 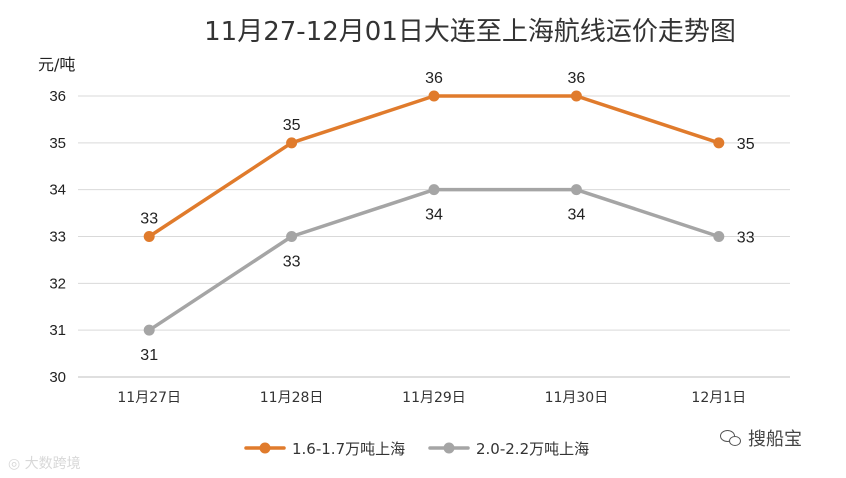 I want to click on y-tick-label: 34, so click(x=57, y=190).